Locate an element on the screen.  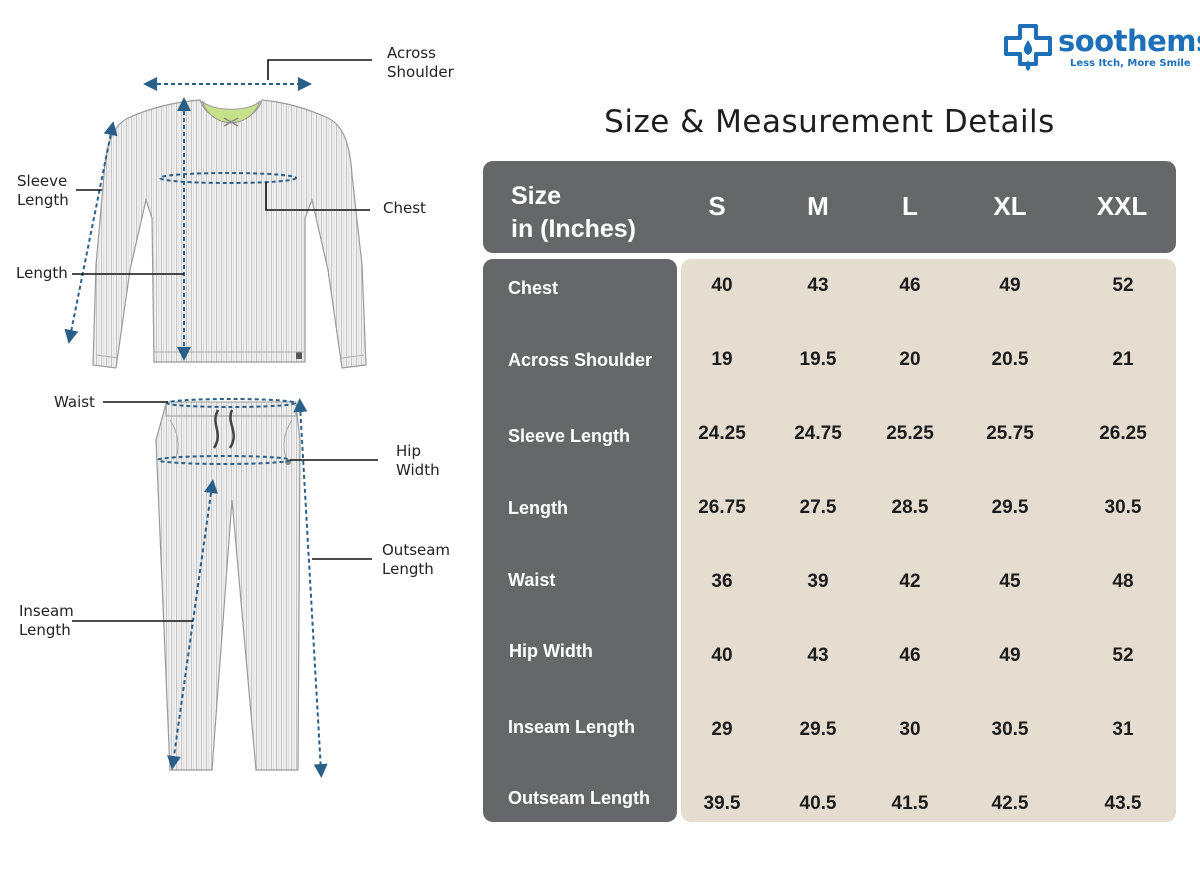
value-cell: 42.5 is located at coordinates (1010, 803).